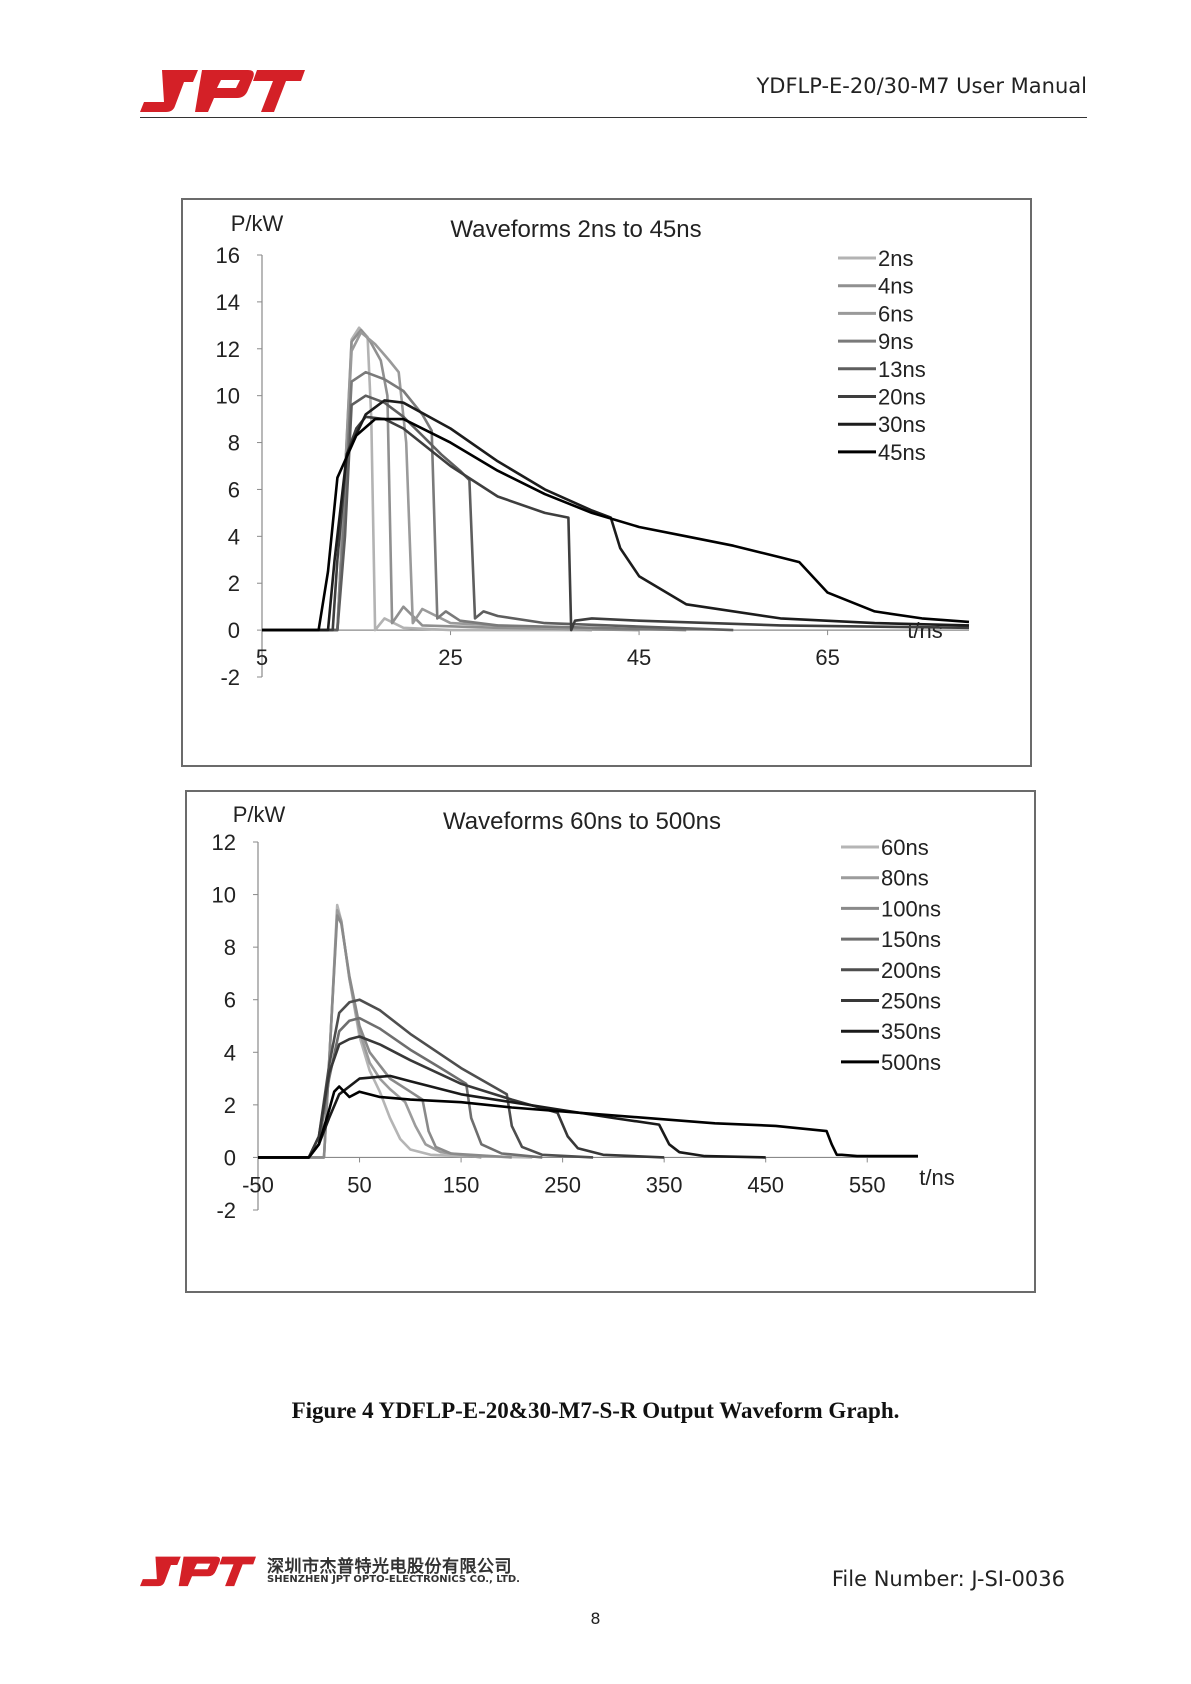  What do you see at coordinates (450, 657) in the screenshot?
I see `x-tick-label: 25` at bounding box center [450, 657].